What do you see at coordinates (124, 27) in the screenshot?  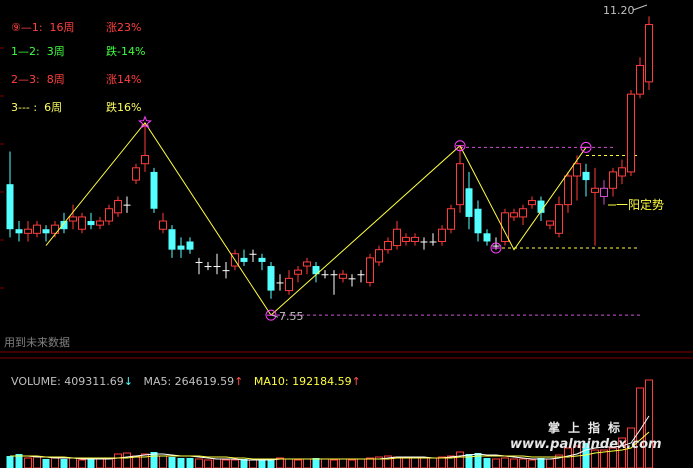 I see `legend-row-1-change: 涨23%` at bounding box center [124, 27].